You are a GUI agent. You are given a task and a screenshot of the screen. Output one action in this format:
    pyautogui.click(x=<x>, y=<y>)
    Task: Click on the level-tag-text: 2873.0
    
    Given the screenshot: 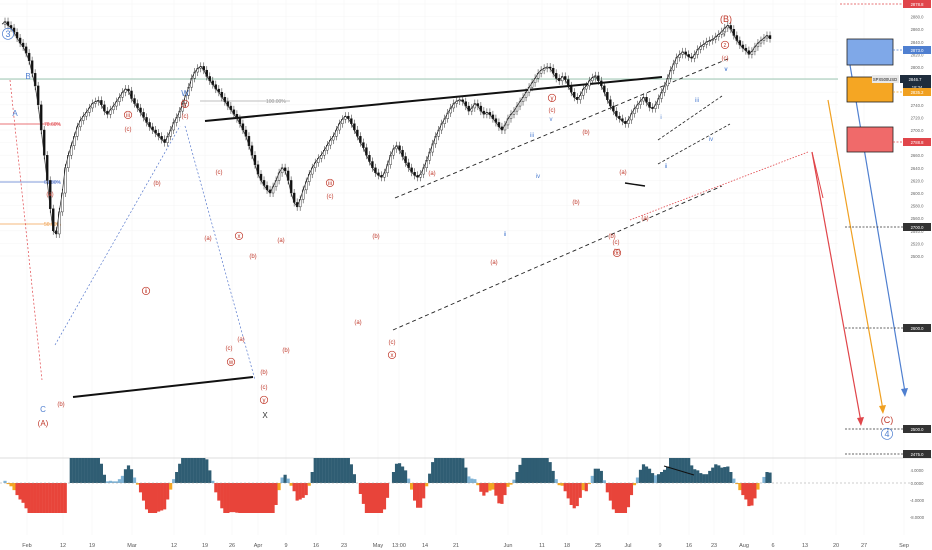 What is the action you would take?
    pyautogui.click(x=917, y=50)
    